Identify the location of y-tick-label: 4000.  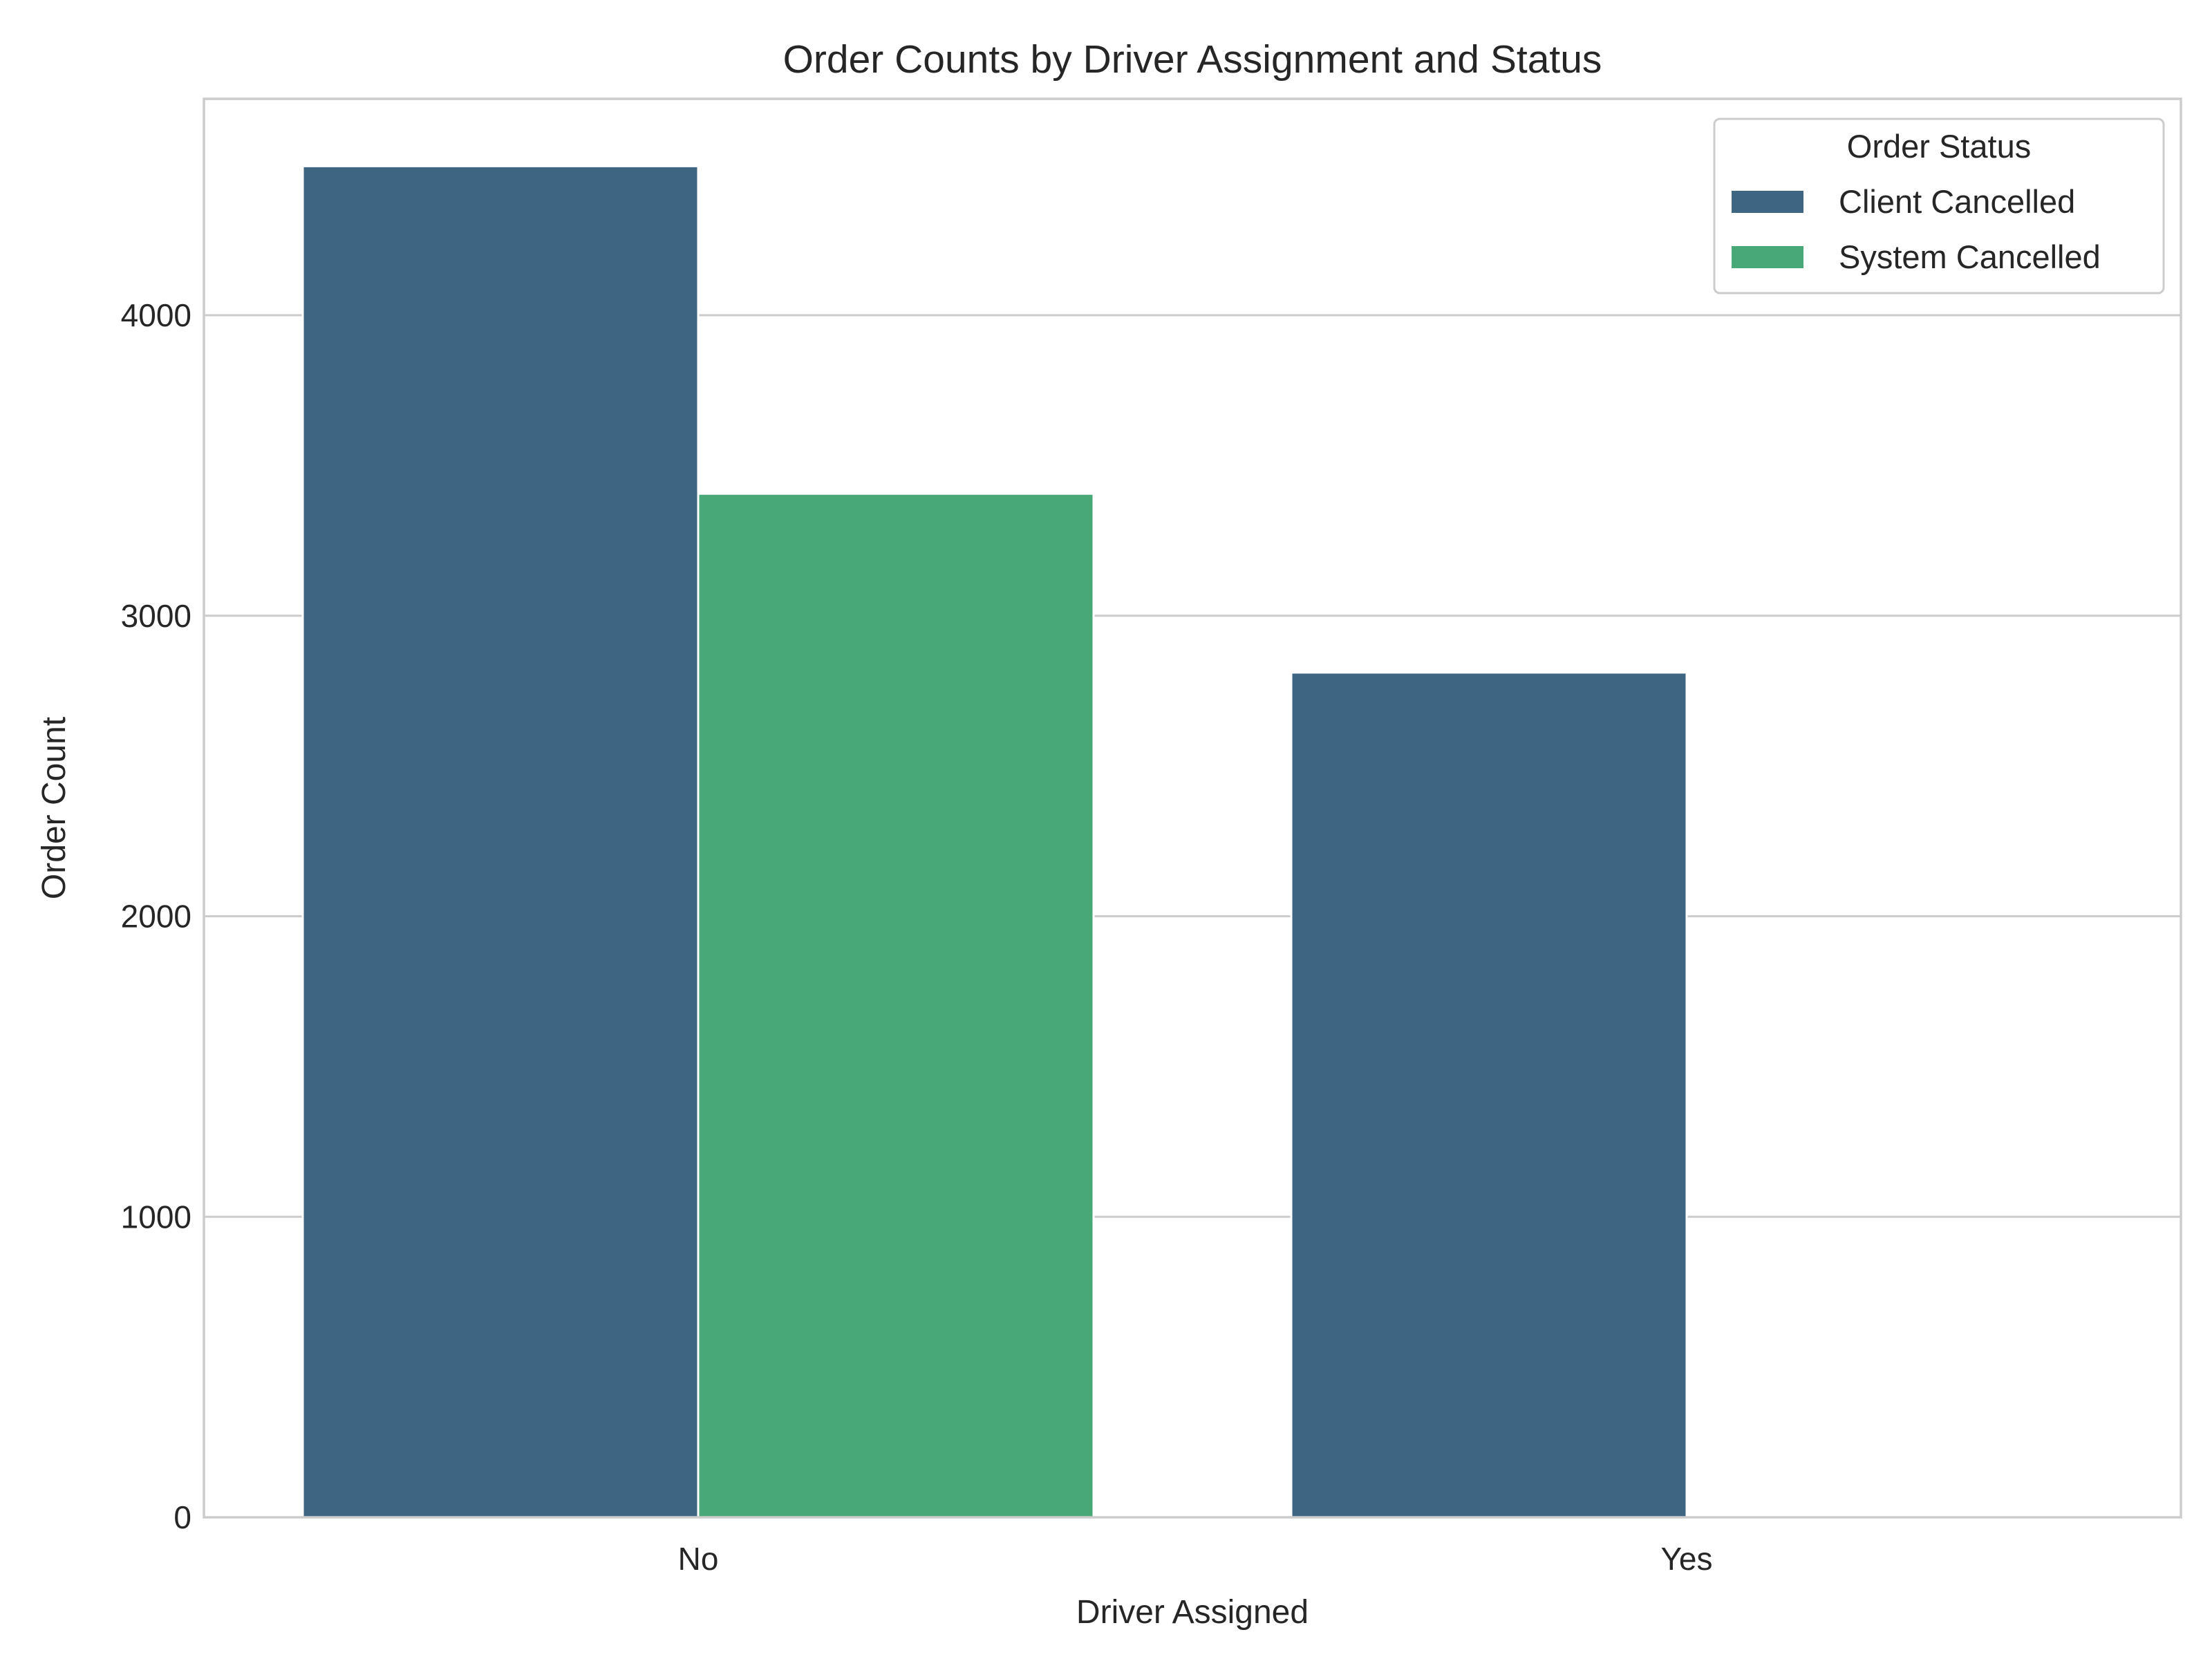
(156, 315).